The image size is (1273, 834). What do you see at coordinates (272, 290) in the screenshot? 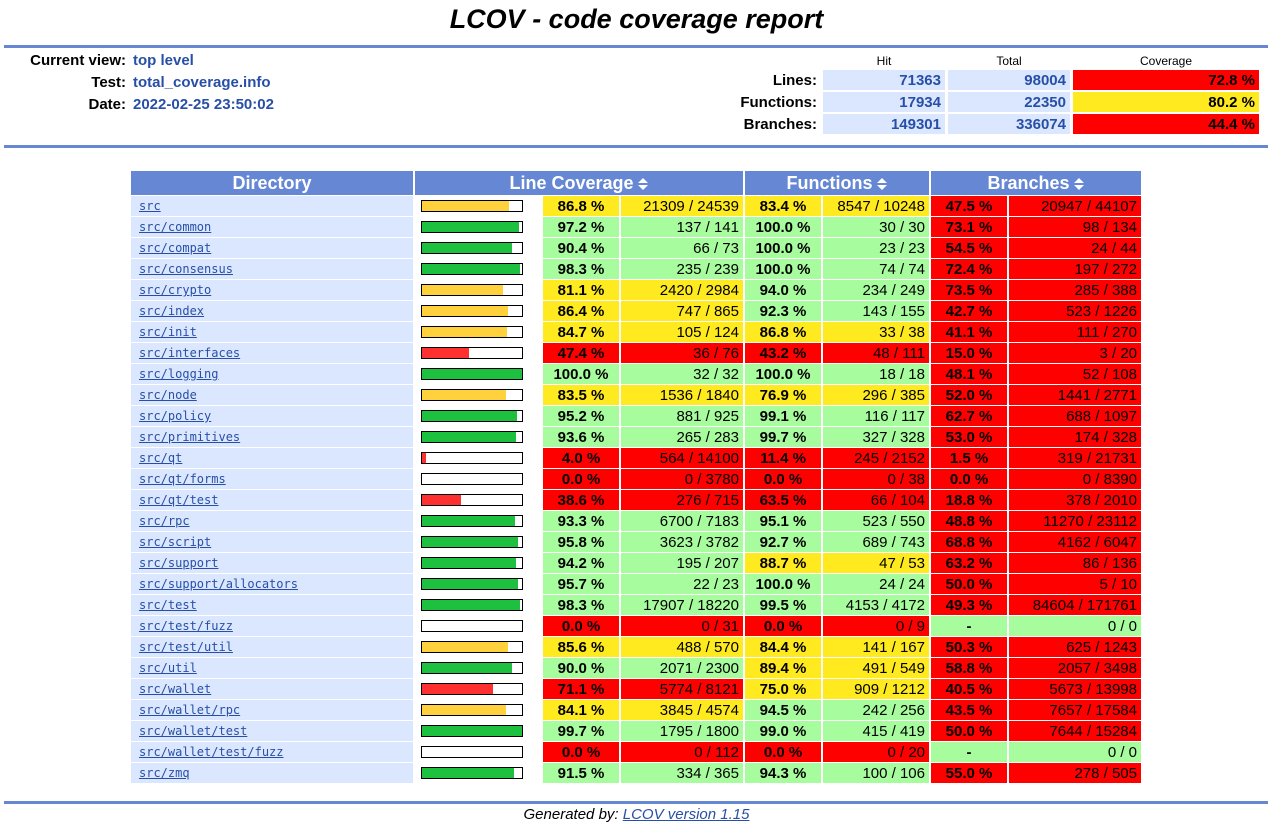
I see `directory-cell: src/crypto` at bounding box center [272, 290].